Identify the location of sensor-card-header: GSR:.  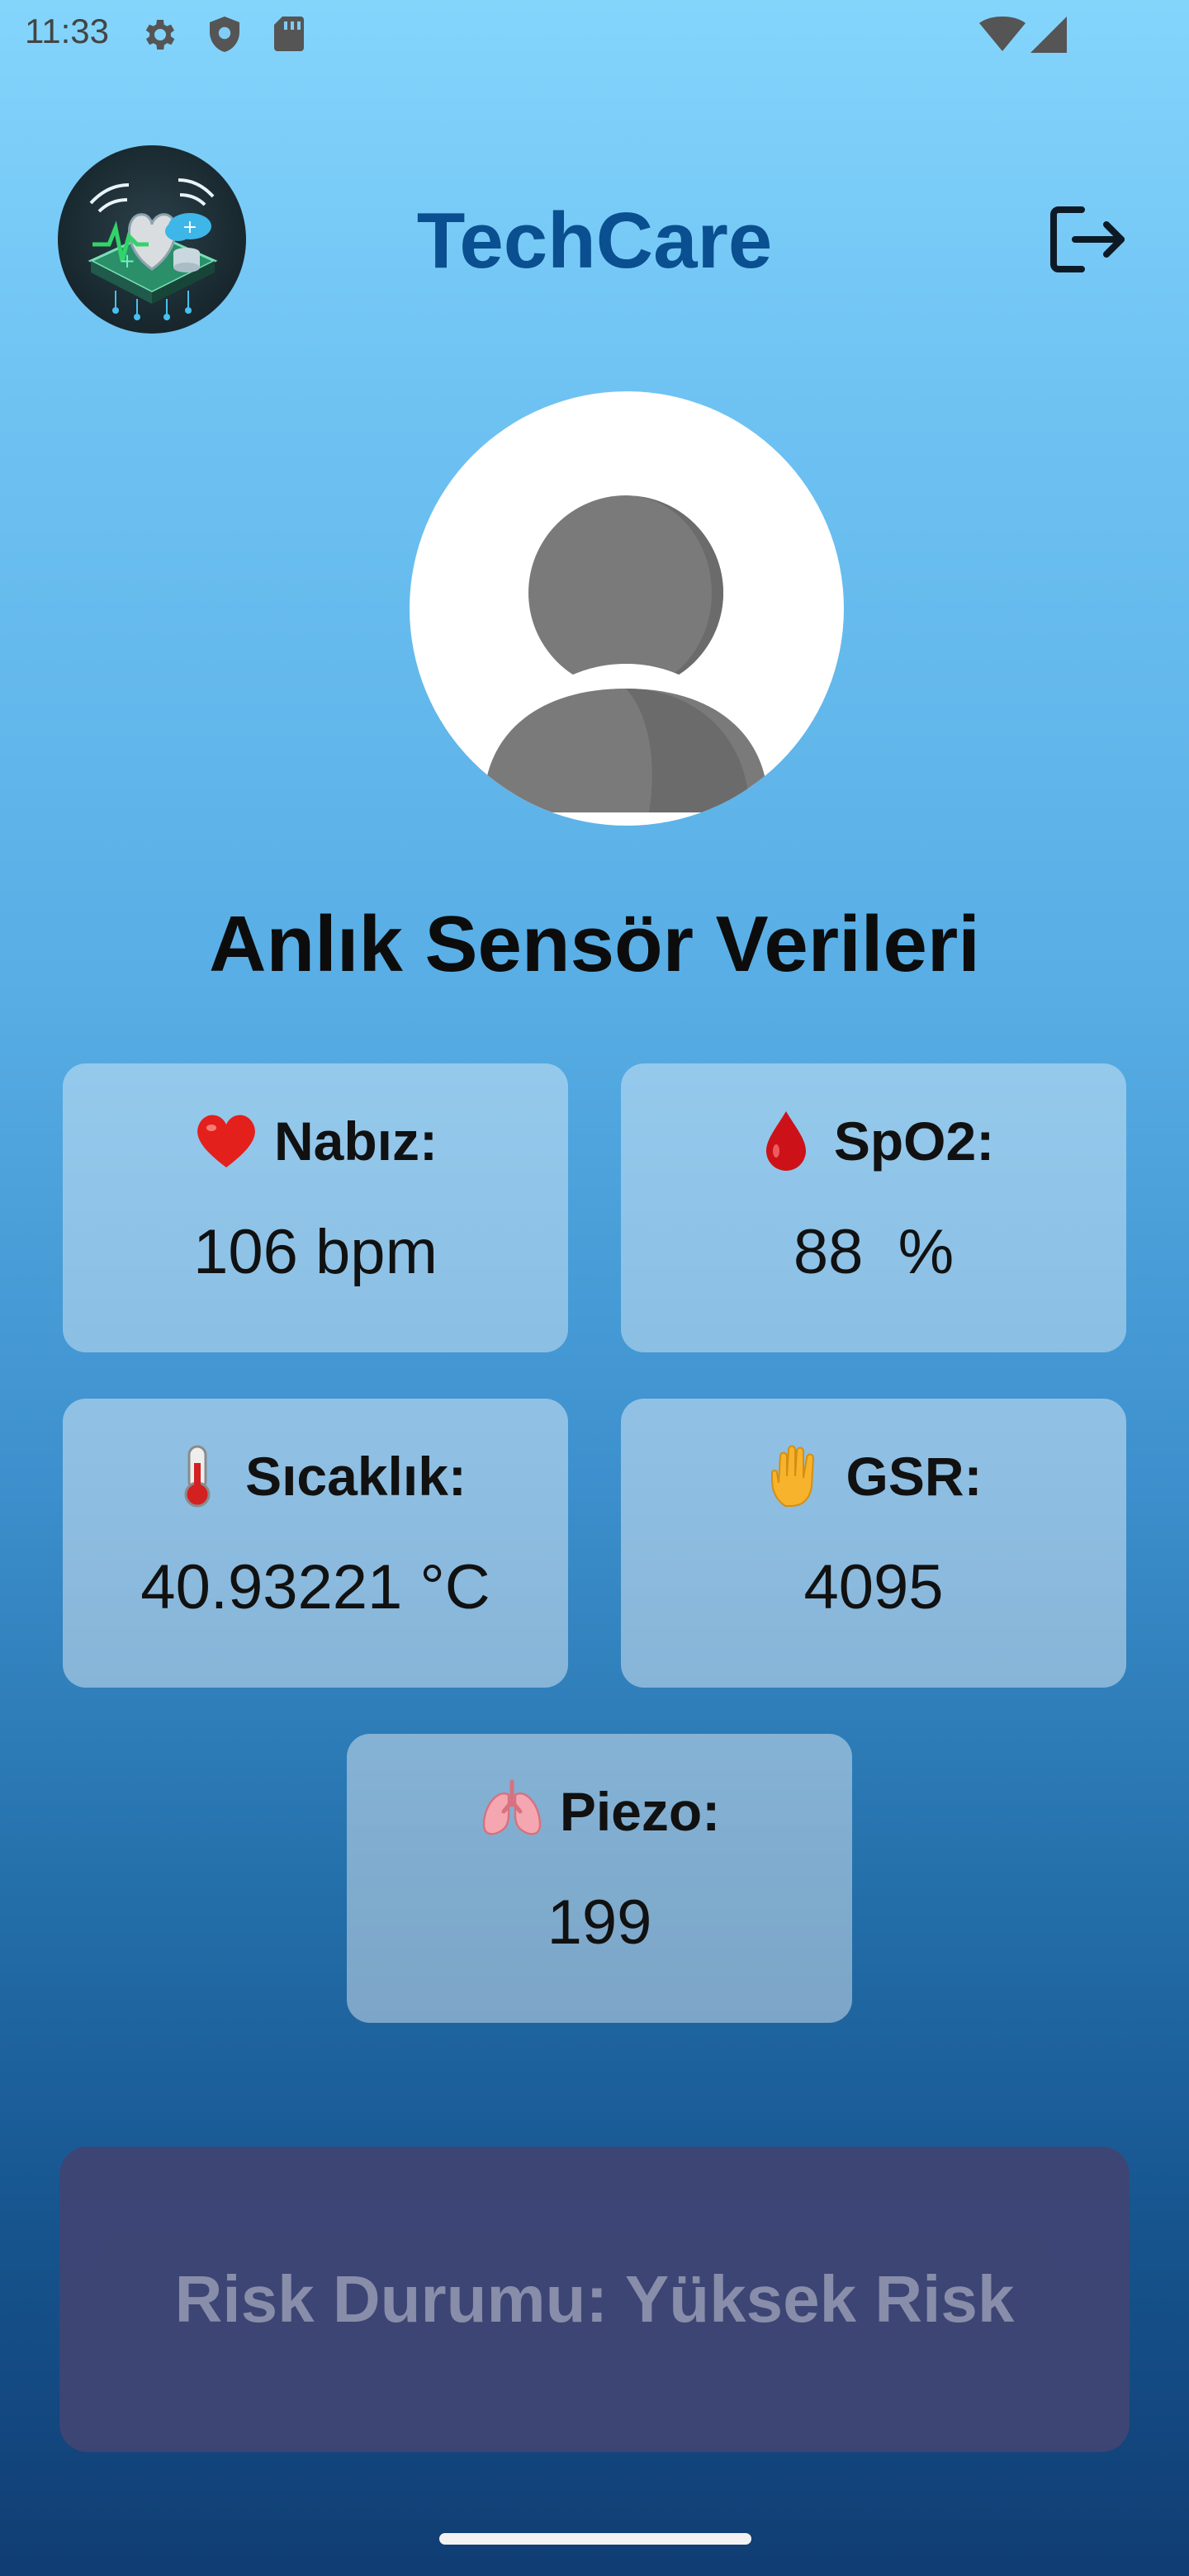
(873, 1478).